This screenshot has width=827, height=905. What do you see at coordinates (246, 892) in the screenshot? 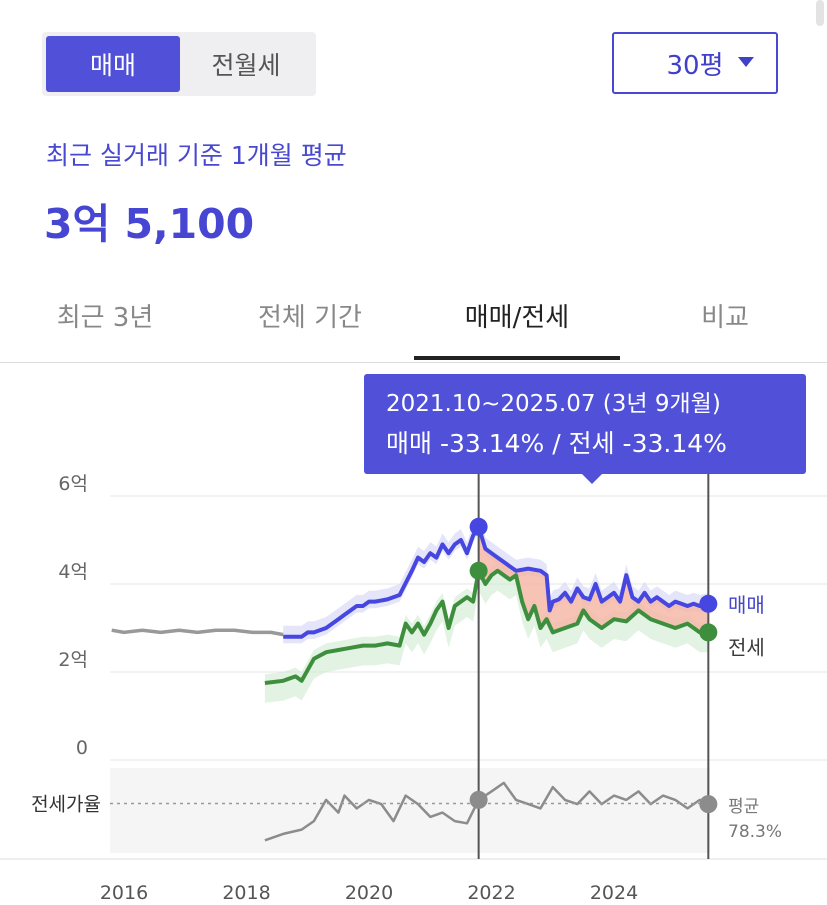
I see `x-tick-label: 2018` at bounding box center [246, 892].